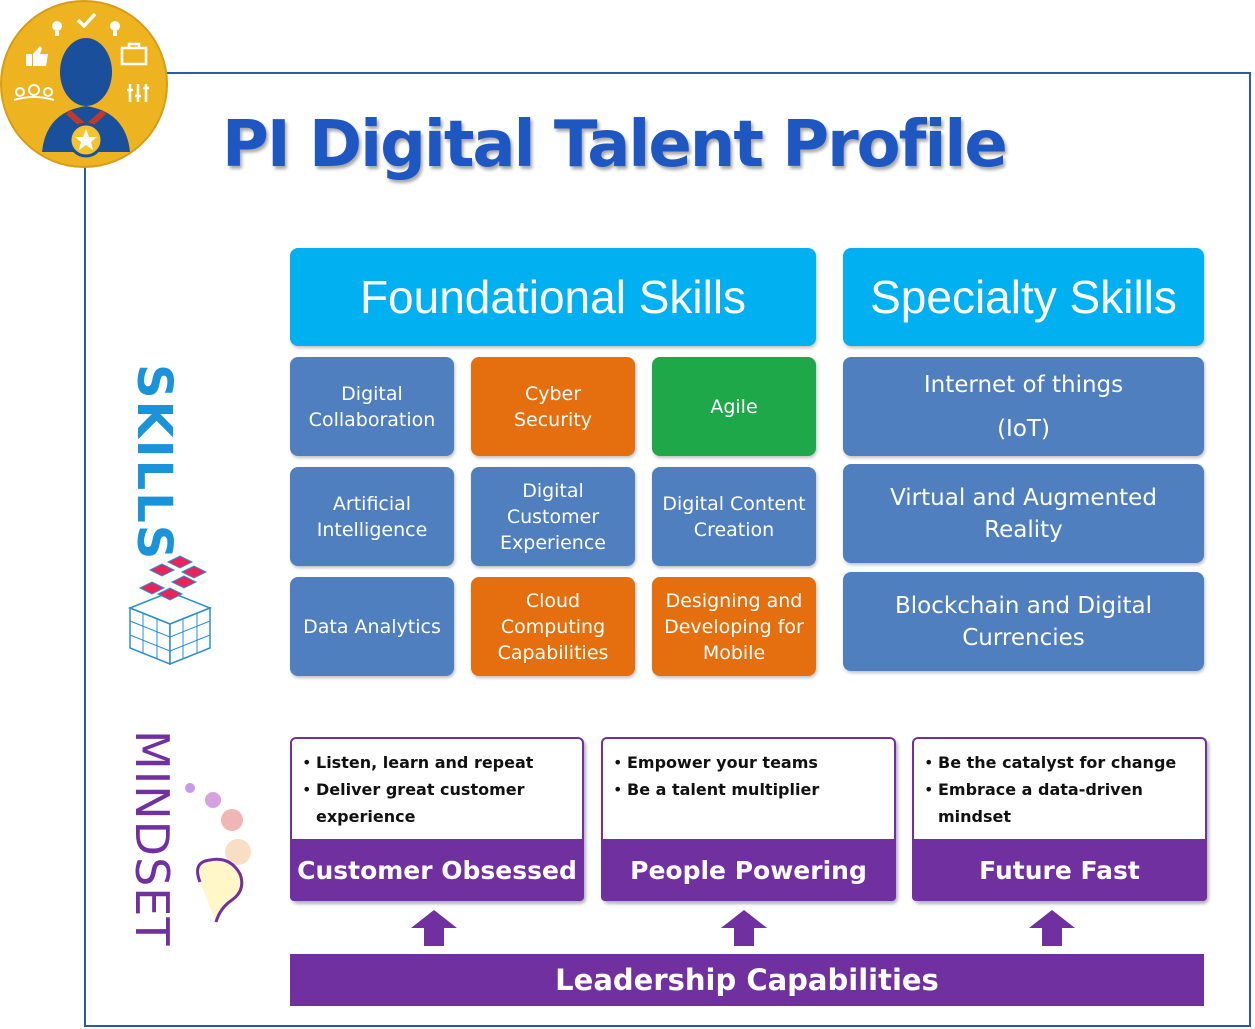  What do you see at coordinates (134, 54) in the screenshot?
I see `portfolio-icon` at bounding box center [134, 54].